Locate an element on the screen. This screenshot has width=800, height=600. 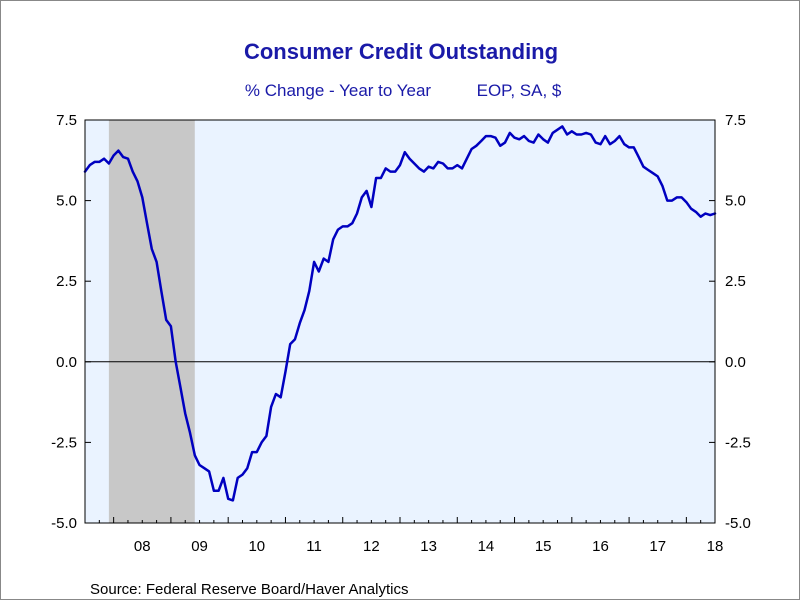
y-tick-label-left: 5.0 is located at coordinates (66, 201).